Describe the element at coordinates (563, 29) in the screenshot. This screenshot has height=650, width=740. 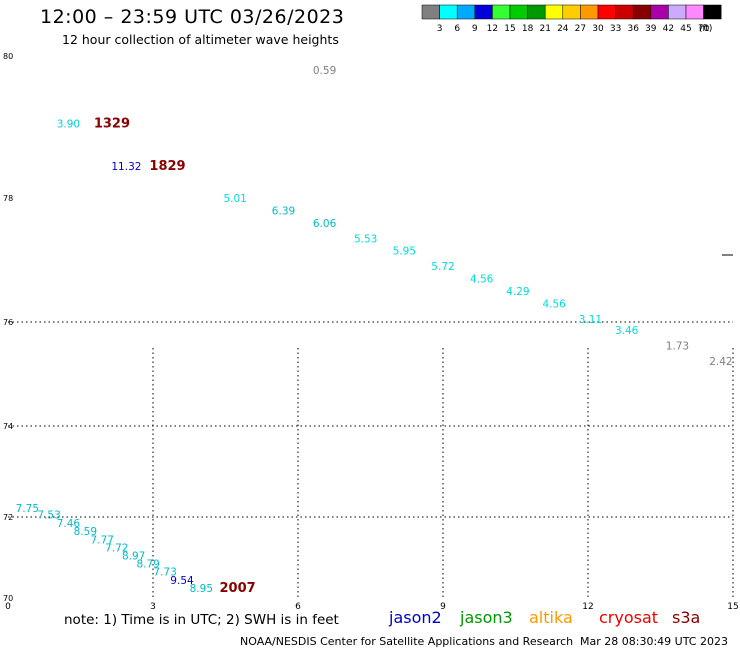
I see `colorbar-tick-label: 24` at that location.